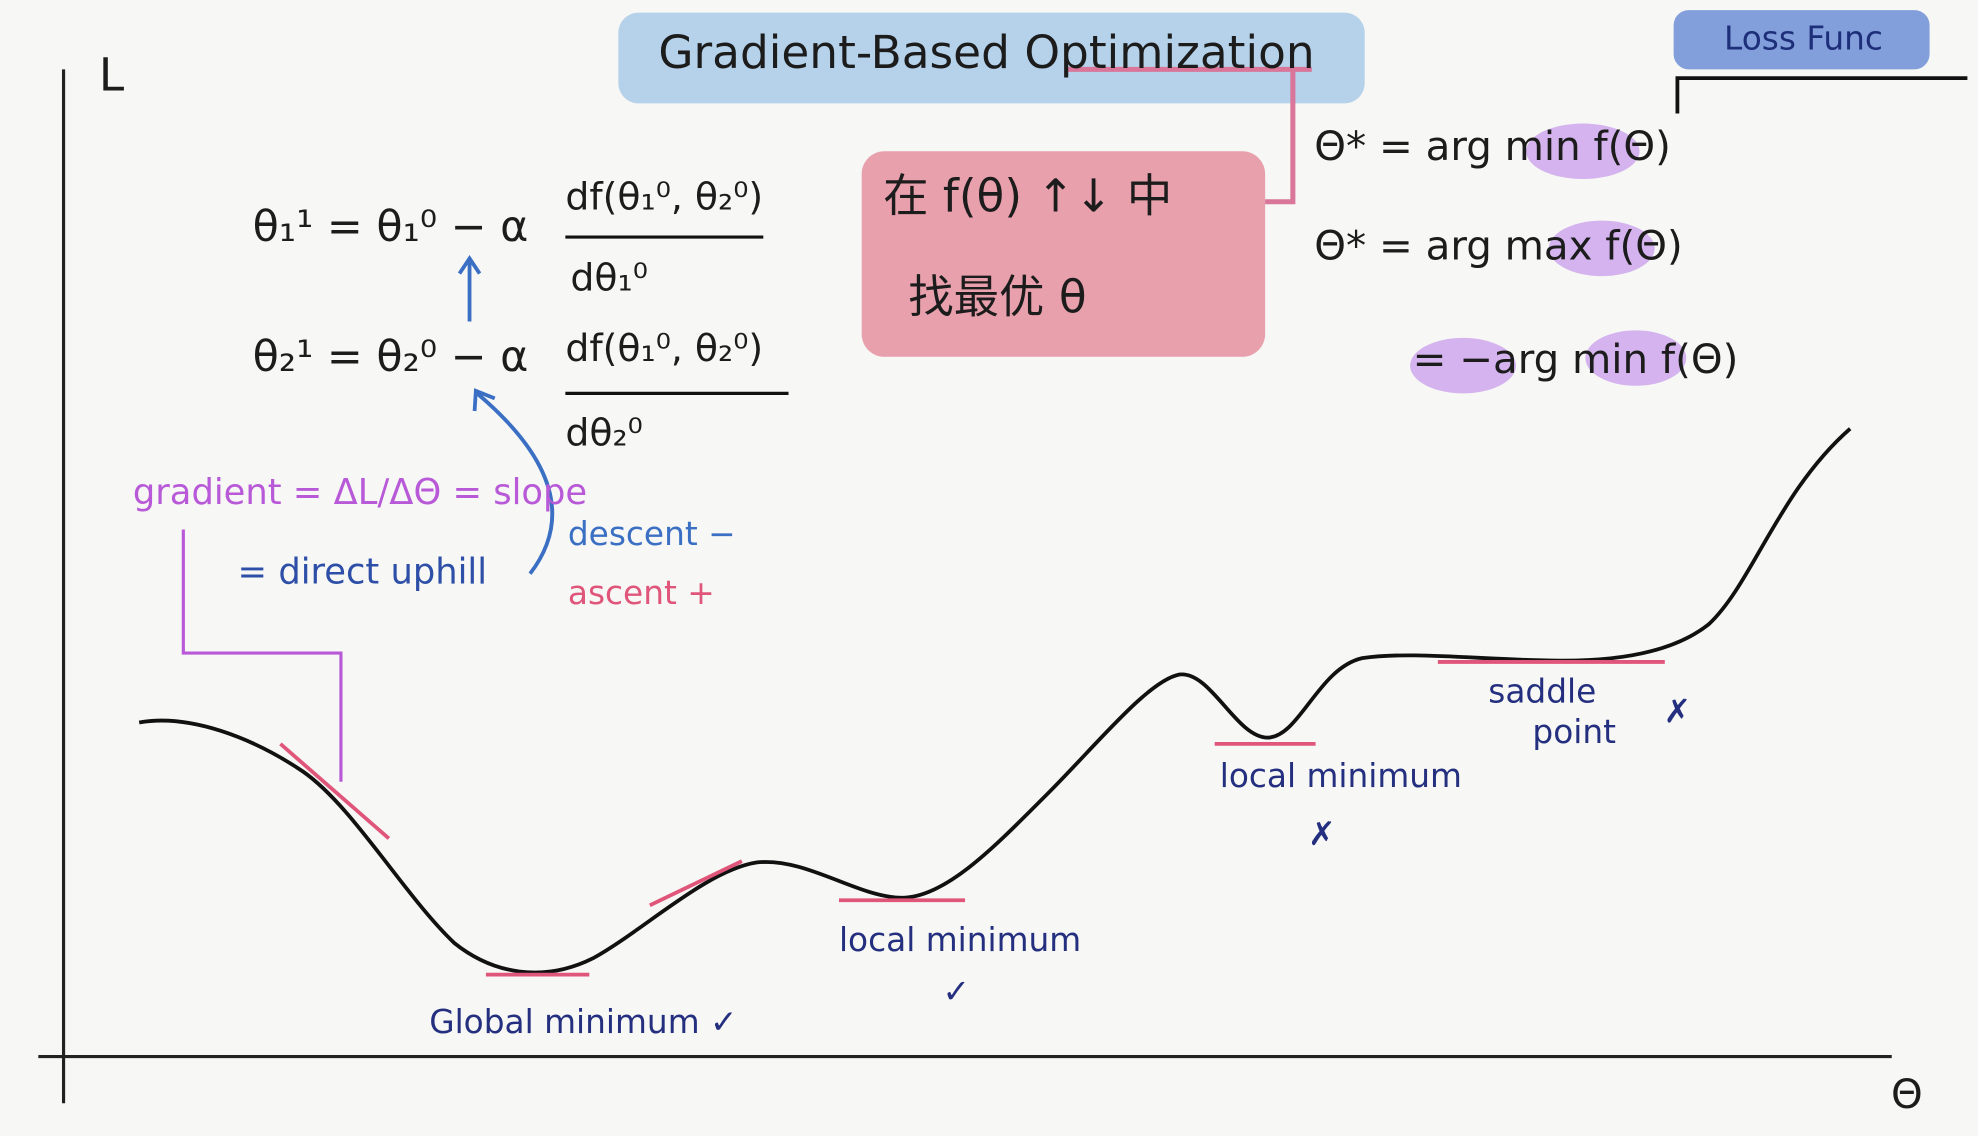 The height and width of the screenshot is (1136, 1978). I want to click on gradient-note: = direct uphill, so click(363, 572).